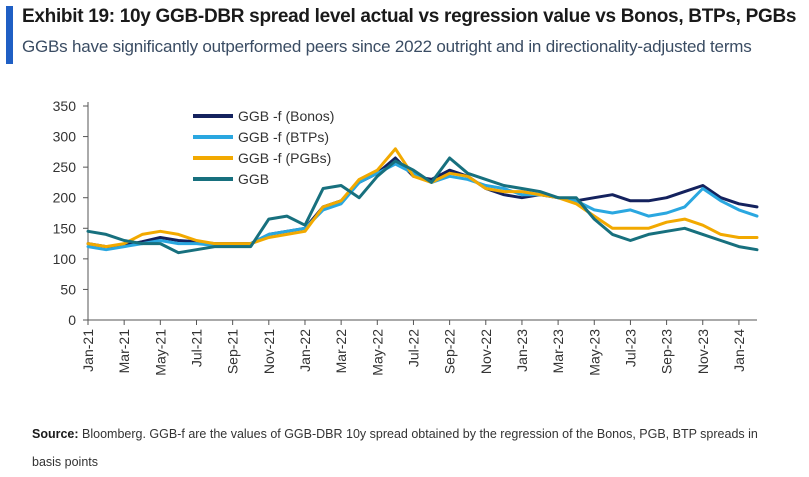  Describe the element at coordinates (124, 351) in the screenshot. I see `x-tick-label: Mar-21` at that location.